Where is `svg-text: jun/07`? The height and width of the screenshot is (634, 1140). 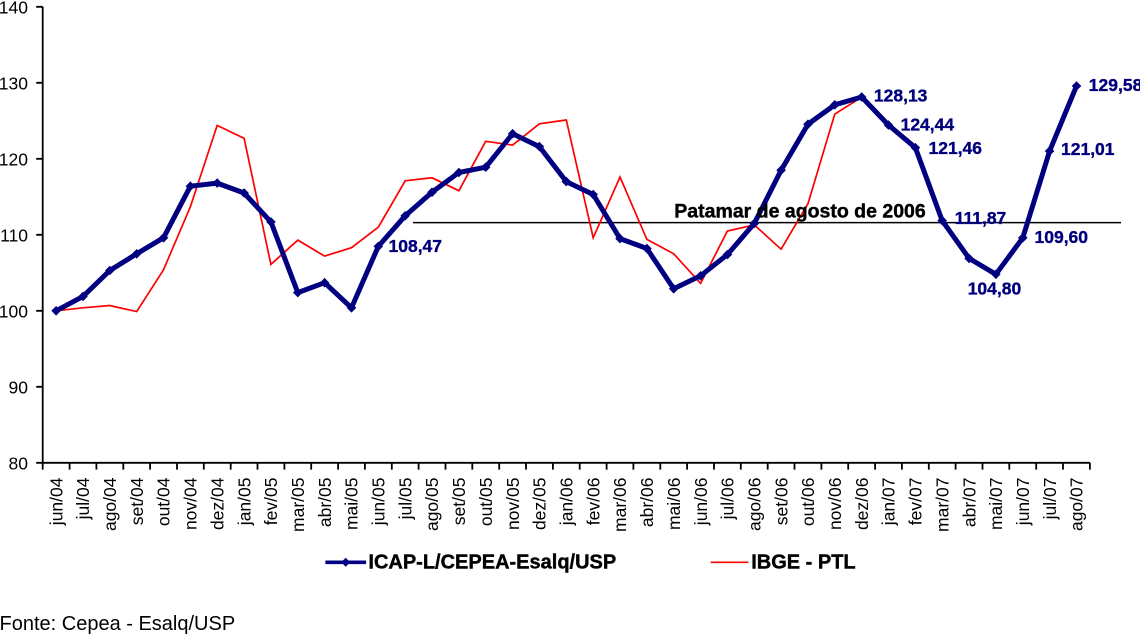
svg-text: jun/07 is located at coordinates (1023, 502).